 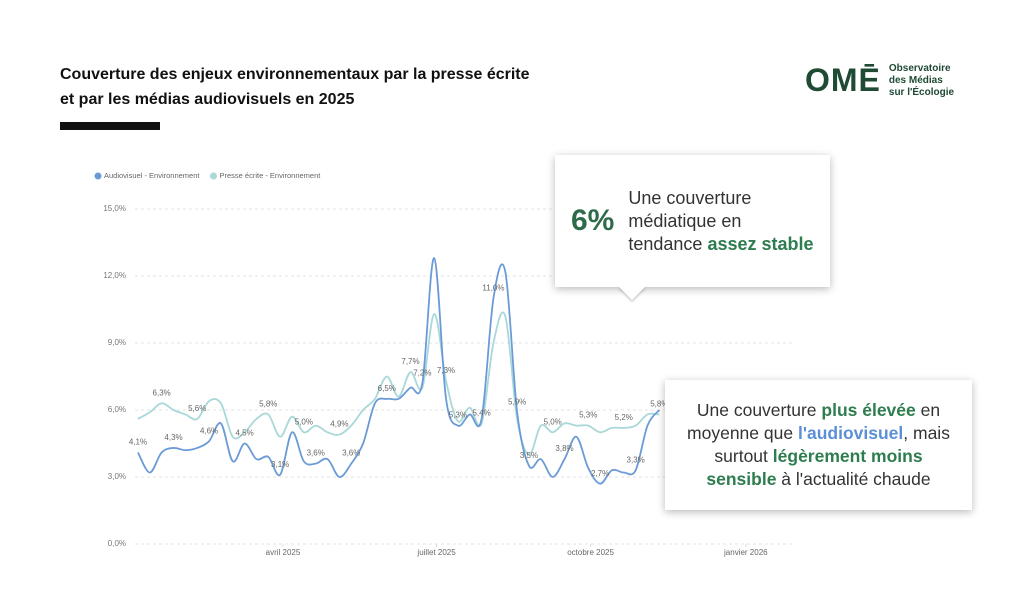 I want to click on callout-run: surtout, so click(x=743, y=456).